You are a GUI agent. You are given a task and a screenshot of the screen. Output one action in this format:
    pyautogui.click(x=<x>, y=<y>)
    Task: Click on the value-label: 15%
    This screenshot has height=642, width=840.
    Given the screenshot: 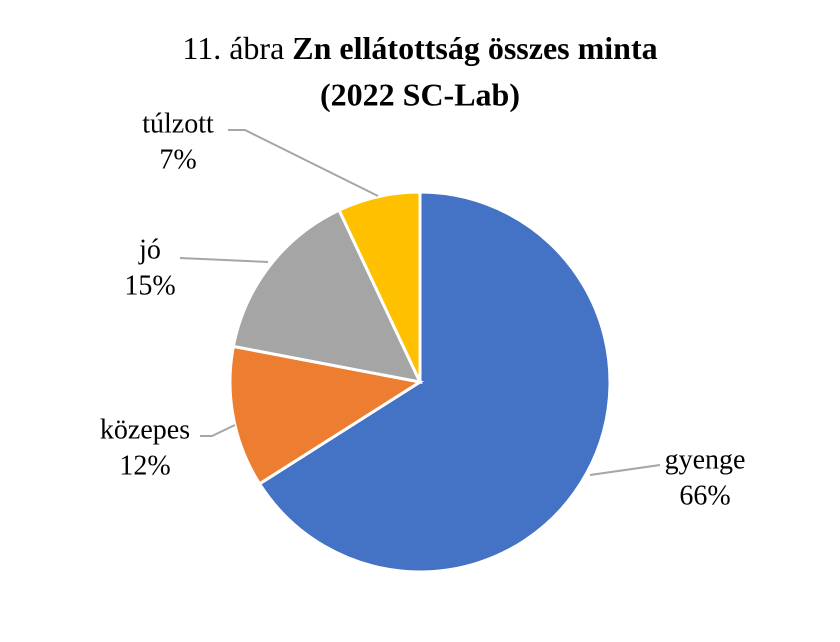 What is the action you would take?
    pyautogui.click(x=149, y=285)
    